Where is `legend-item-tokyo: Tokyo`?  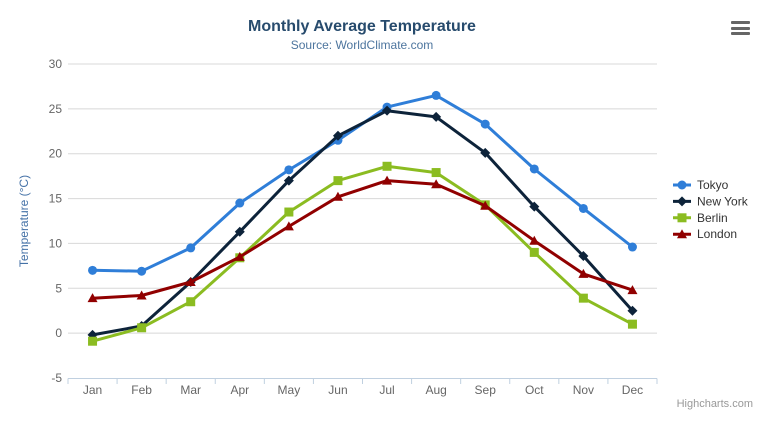 legend-item-tokyo: Tokyo is located at coordinates (701, 185).